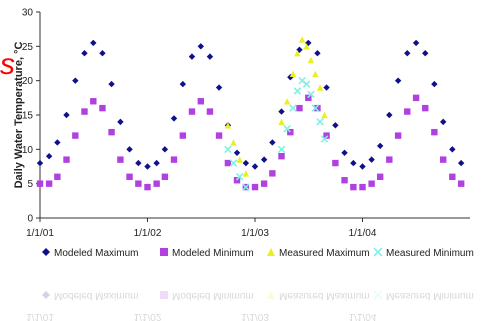  I want to click on reflection-tick-label: 1/1/03, so click(255, 316).